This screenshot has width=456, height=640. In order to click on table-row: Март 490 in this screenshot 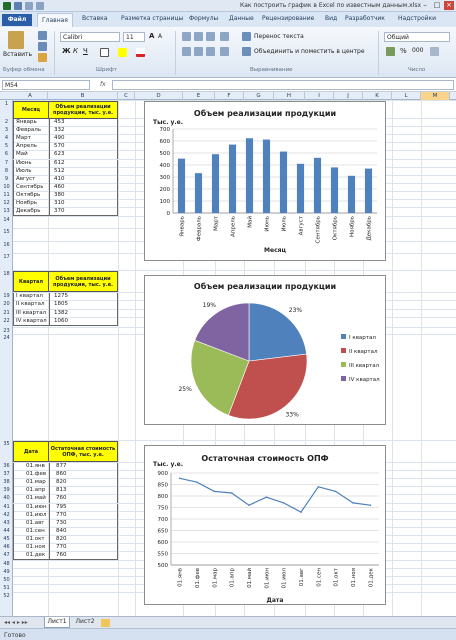, I will do `click(65, 139)`.